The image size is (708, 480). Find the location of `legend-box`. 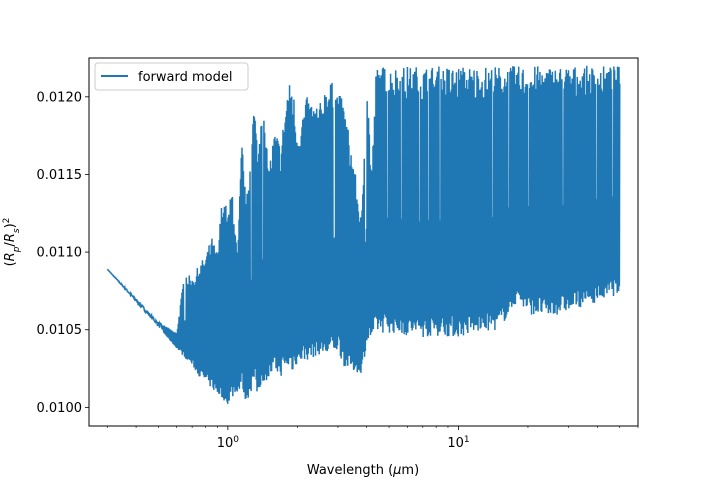

legend-box is located at coordinates (171, 76).